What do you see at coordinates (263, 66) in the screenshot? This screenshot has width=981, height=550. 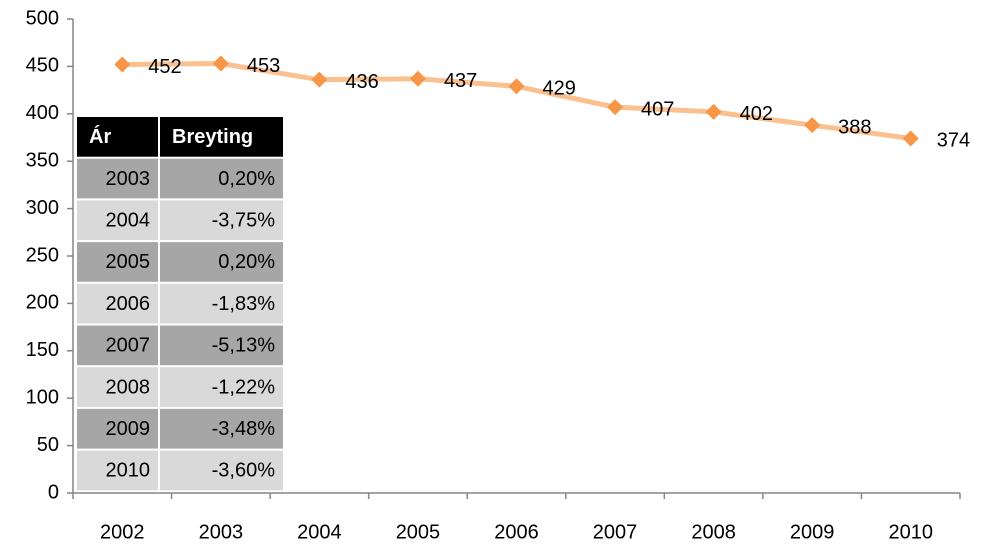 I see `data-label: 453` at bounding box center [263, 66].